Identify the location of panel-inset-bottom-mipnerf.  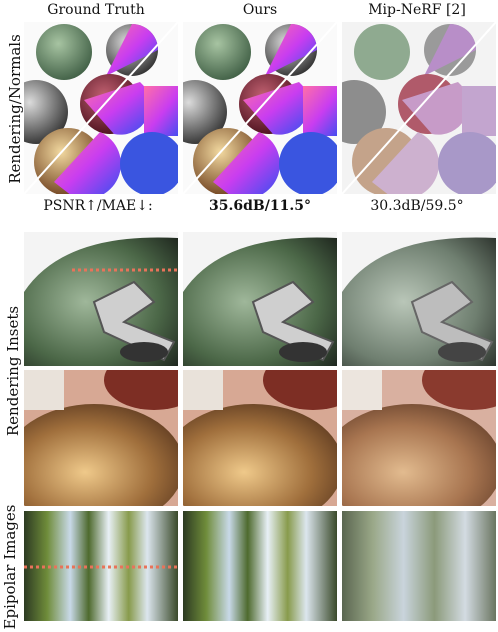
(419, 438).